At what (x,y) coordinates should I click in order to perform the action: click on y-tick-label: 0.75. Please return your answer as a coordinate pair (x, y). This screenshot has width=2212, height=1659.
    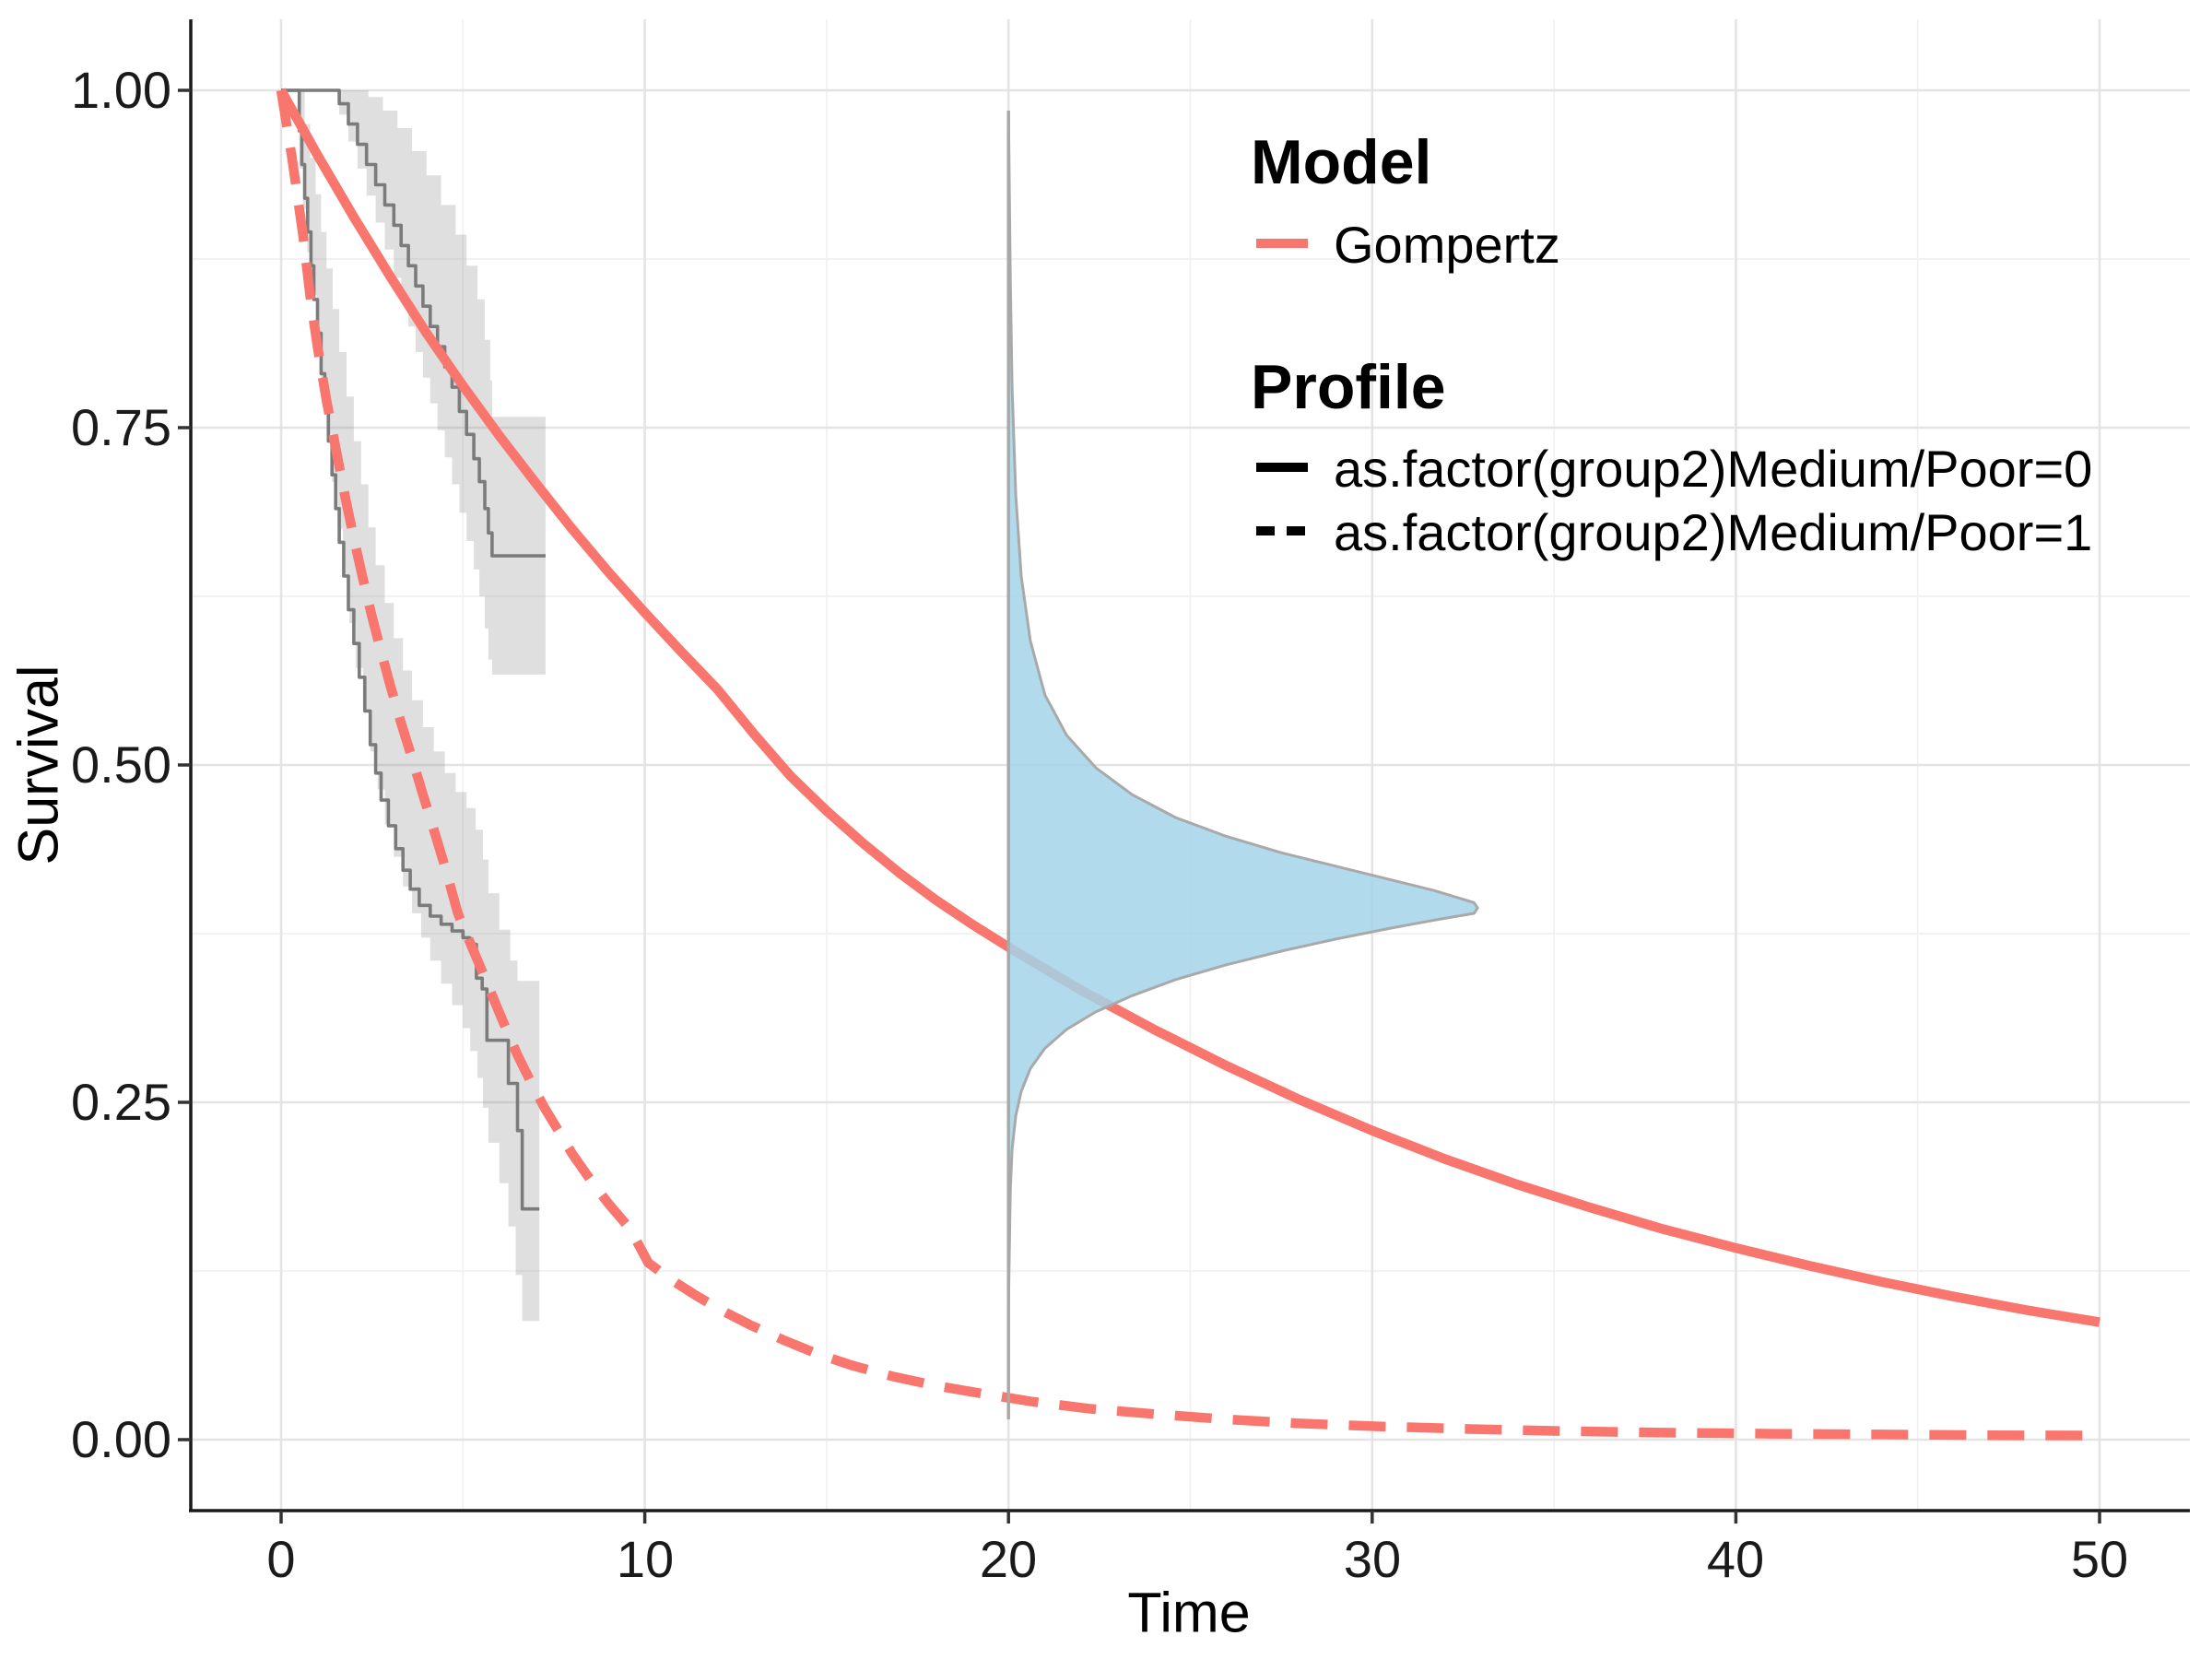
    Looking at the image, I should click on (121, 427).